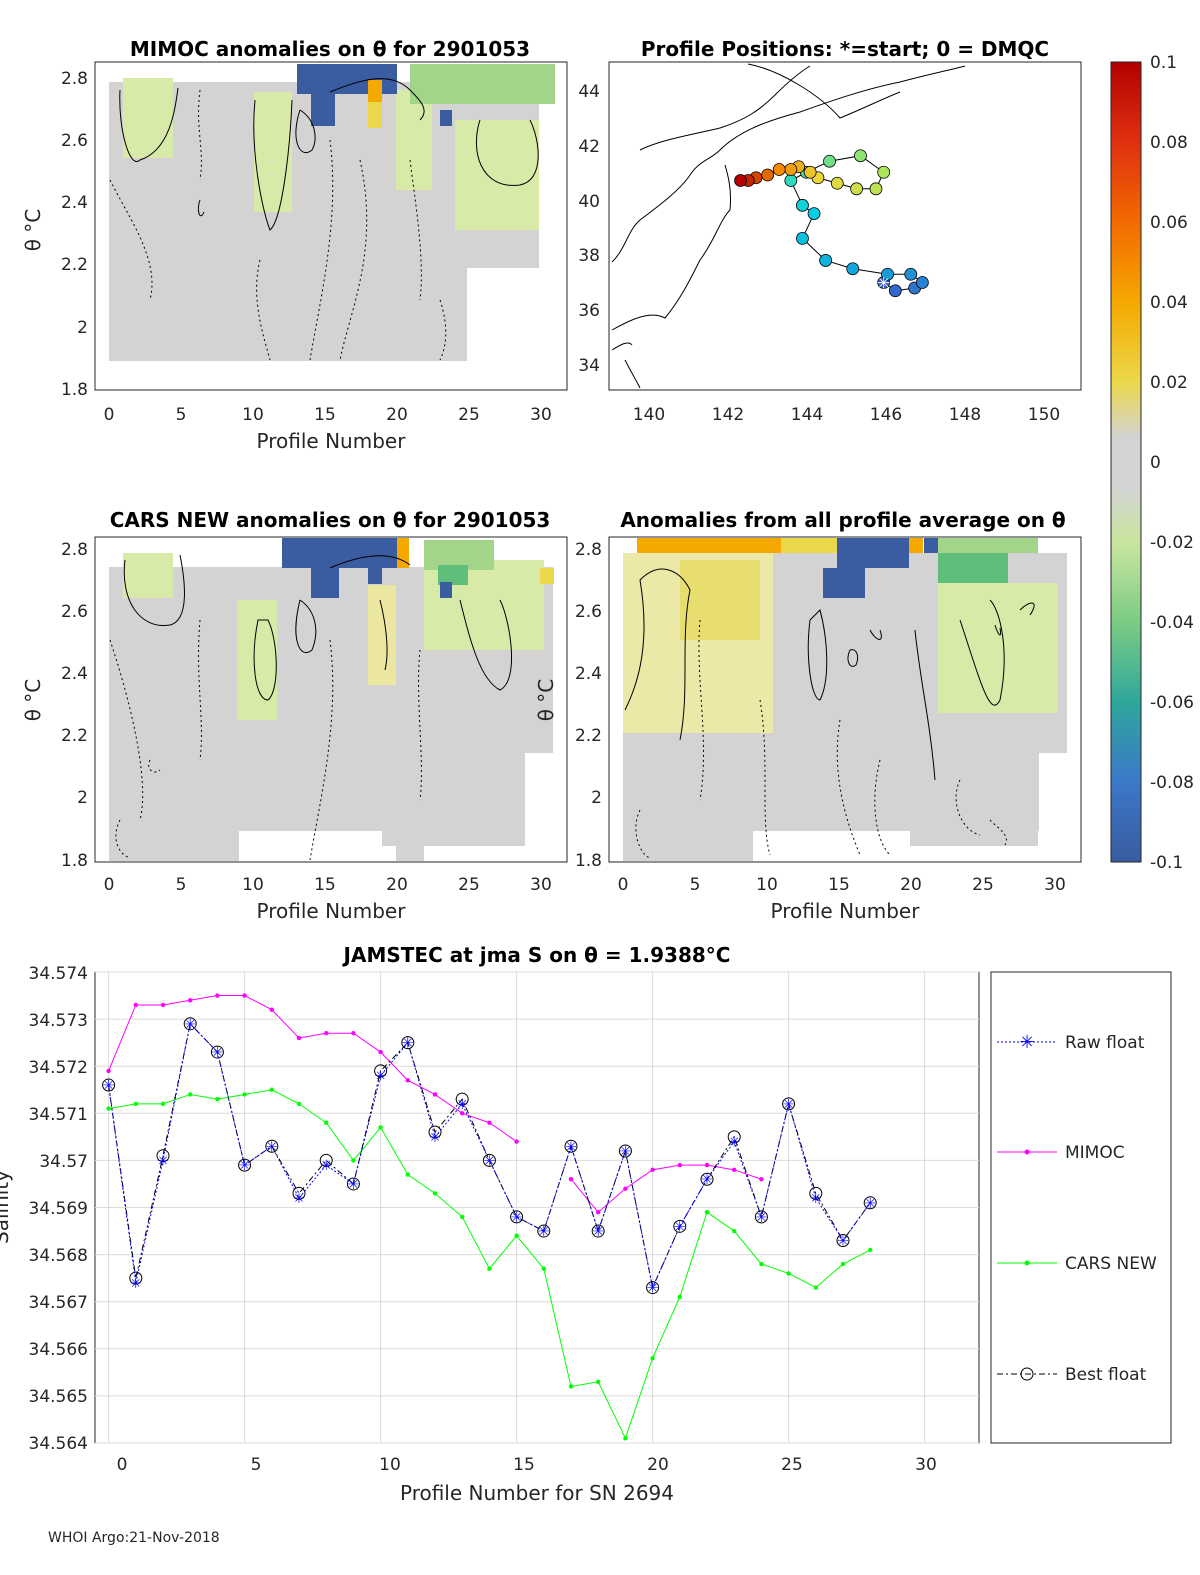  What do you see at coordinates (253, 885) in the screenshot?
I see `cars-xtick: 10` at bounding box center [253, 885].